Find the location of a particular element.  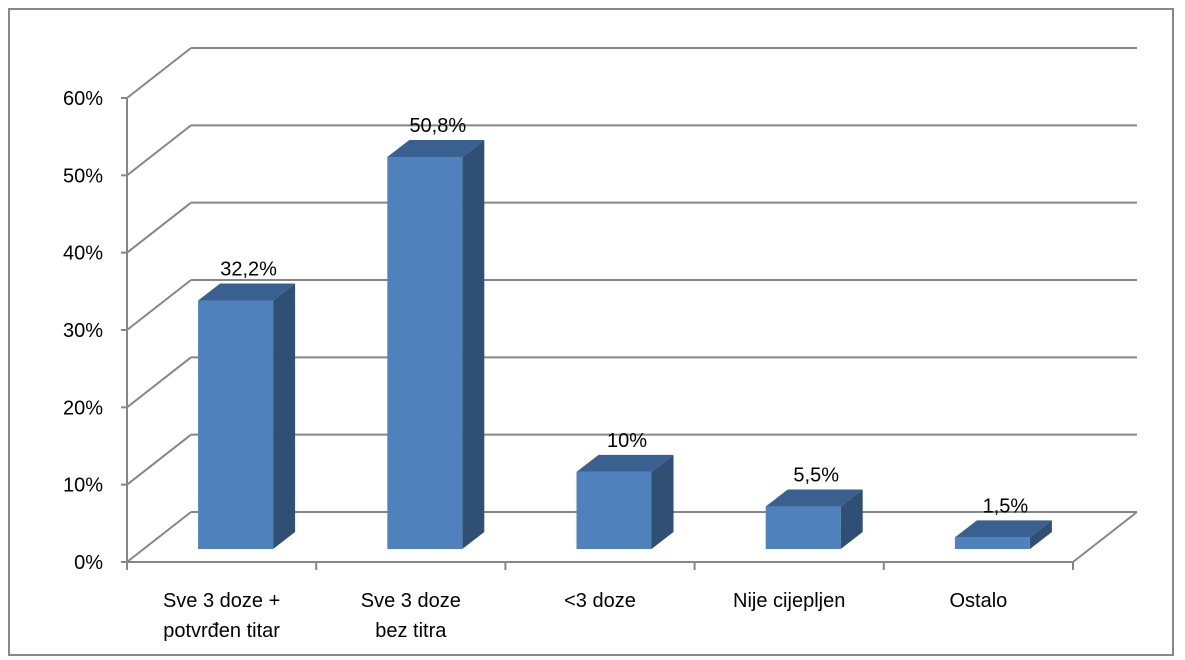

floor-edge is located at coordinates (1105, 537).